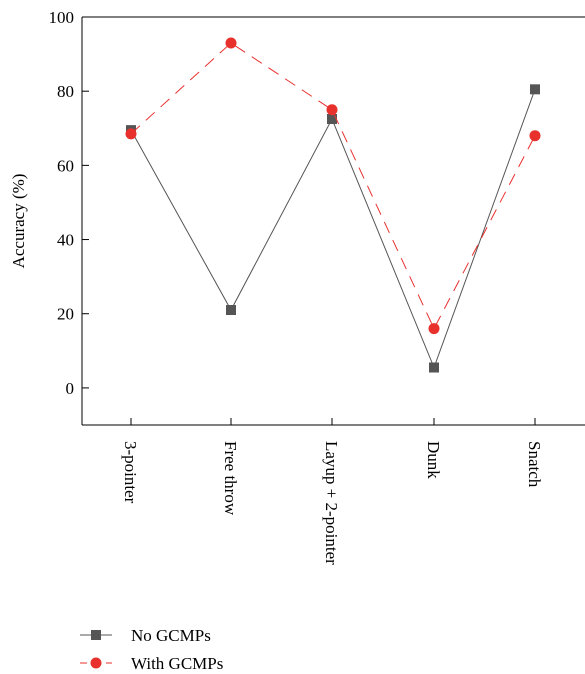 The width and height of the screenshot is (585, 674). Describe the element at coordinates (151, 649) in the screenshot. I see `legend: No GCMPs With GCMPs` at that location.